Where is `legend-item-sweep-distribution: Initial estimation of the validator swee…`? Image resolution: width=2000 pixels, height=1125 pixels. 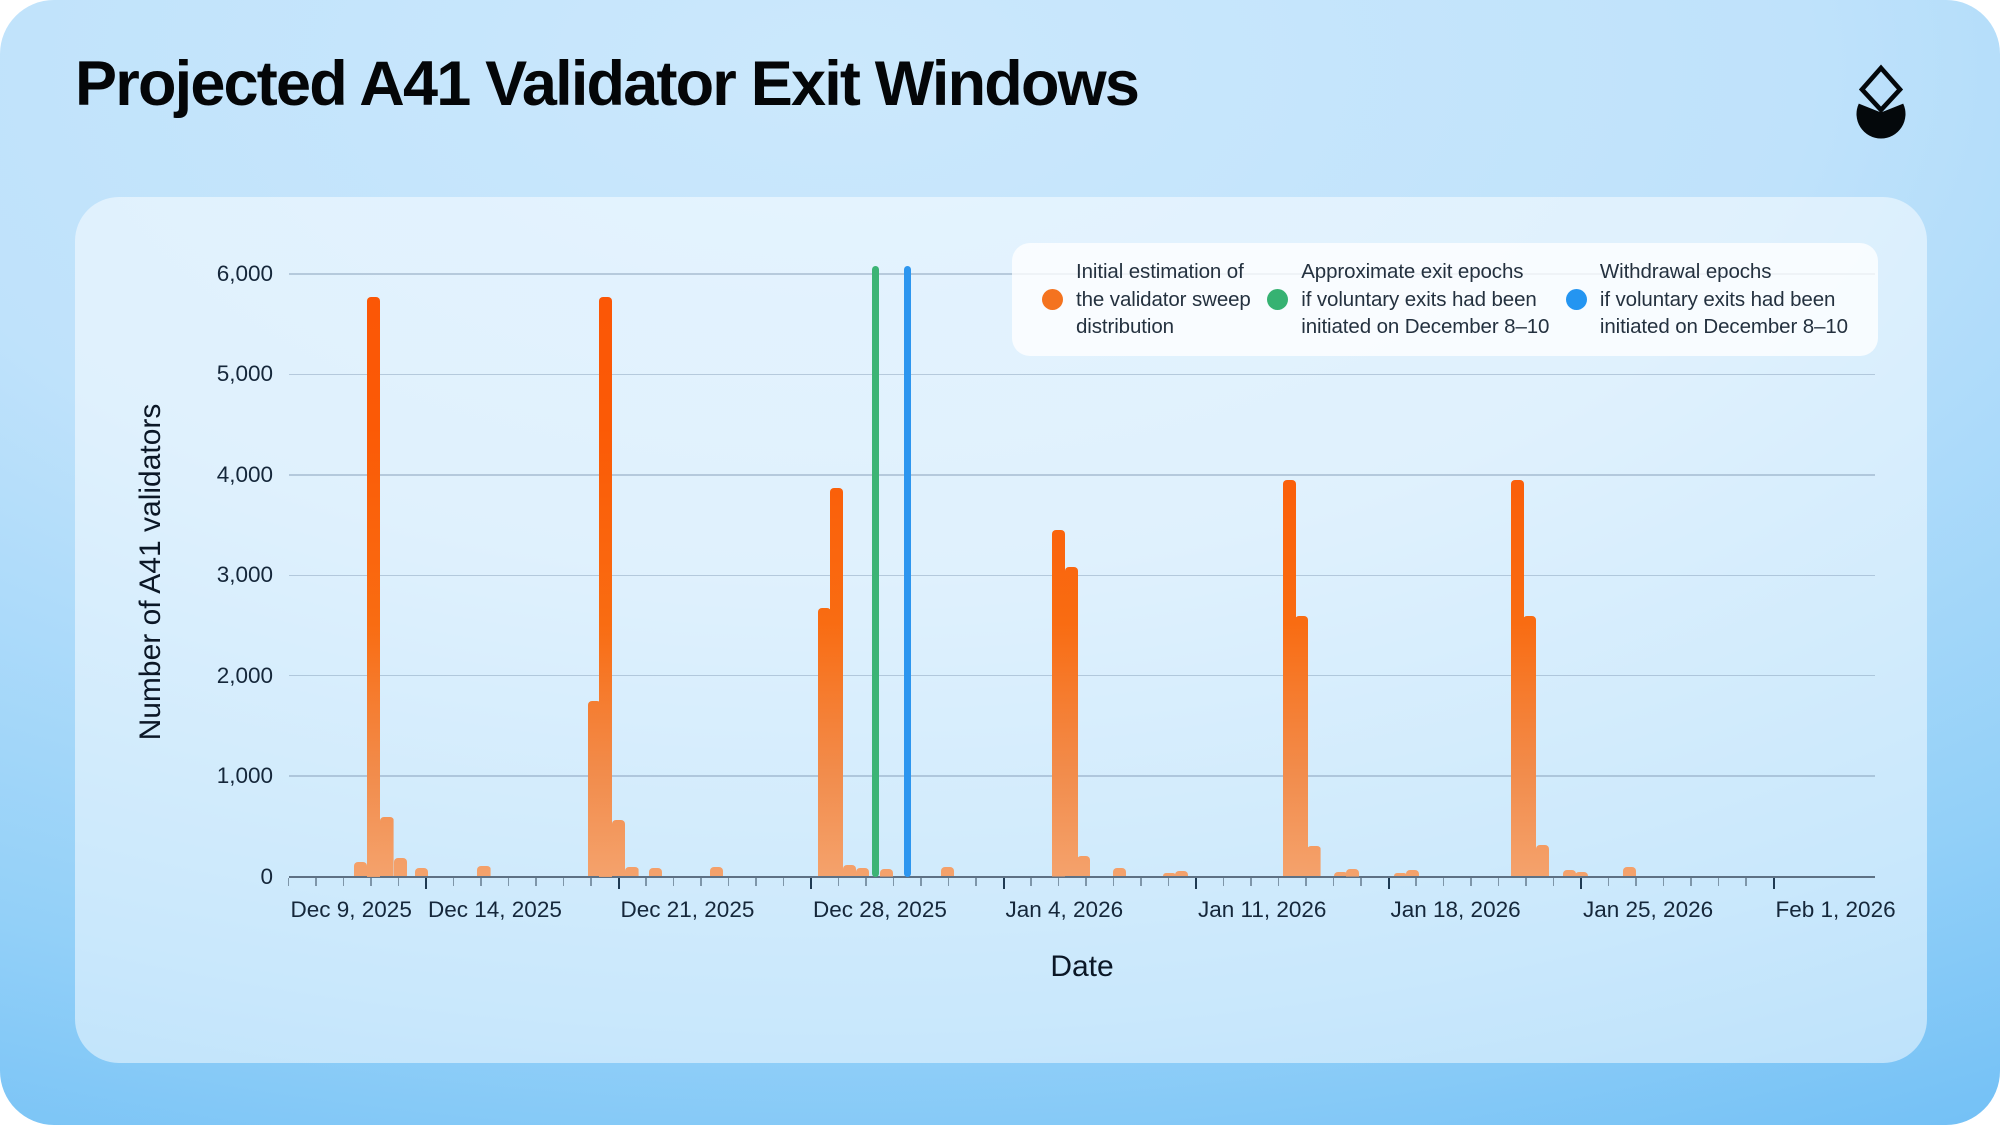
legend-item-sweep-distribution: Initial estimation of the validator swee… is located at coordinates (1146, 299).